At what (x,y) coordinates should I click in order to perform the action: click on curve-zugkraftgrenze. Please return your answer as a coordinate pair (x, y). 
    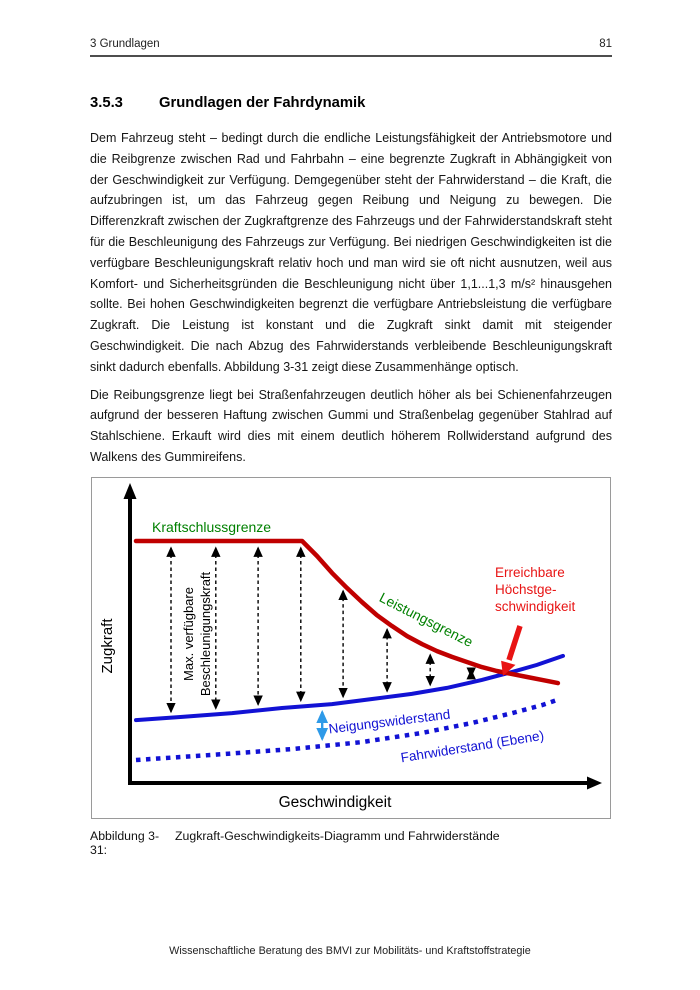
    Looking at the image, I should click on (347, 612).